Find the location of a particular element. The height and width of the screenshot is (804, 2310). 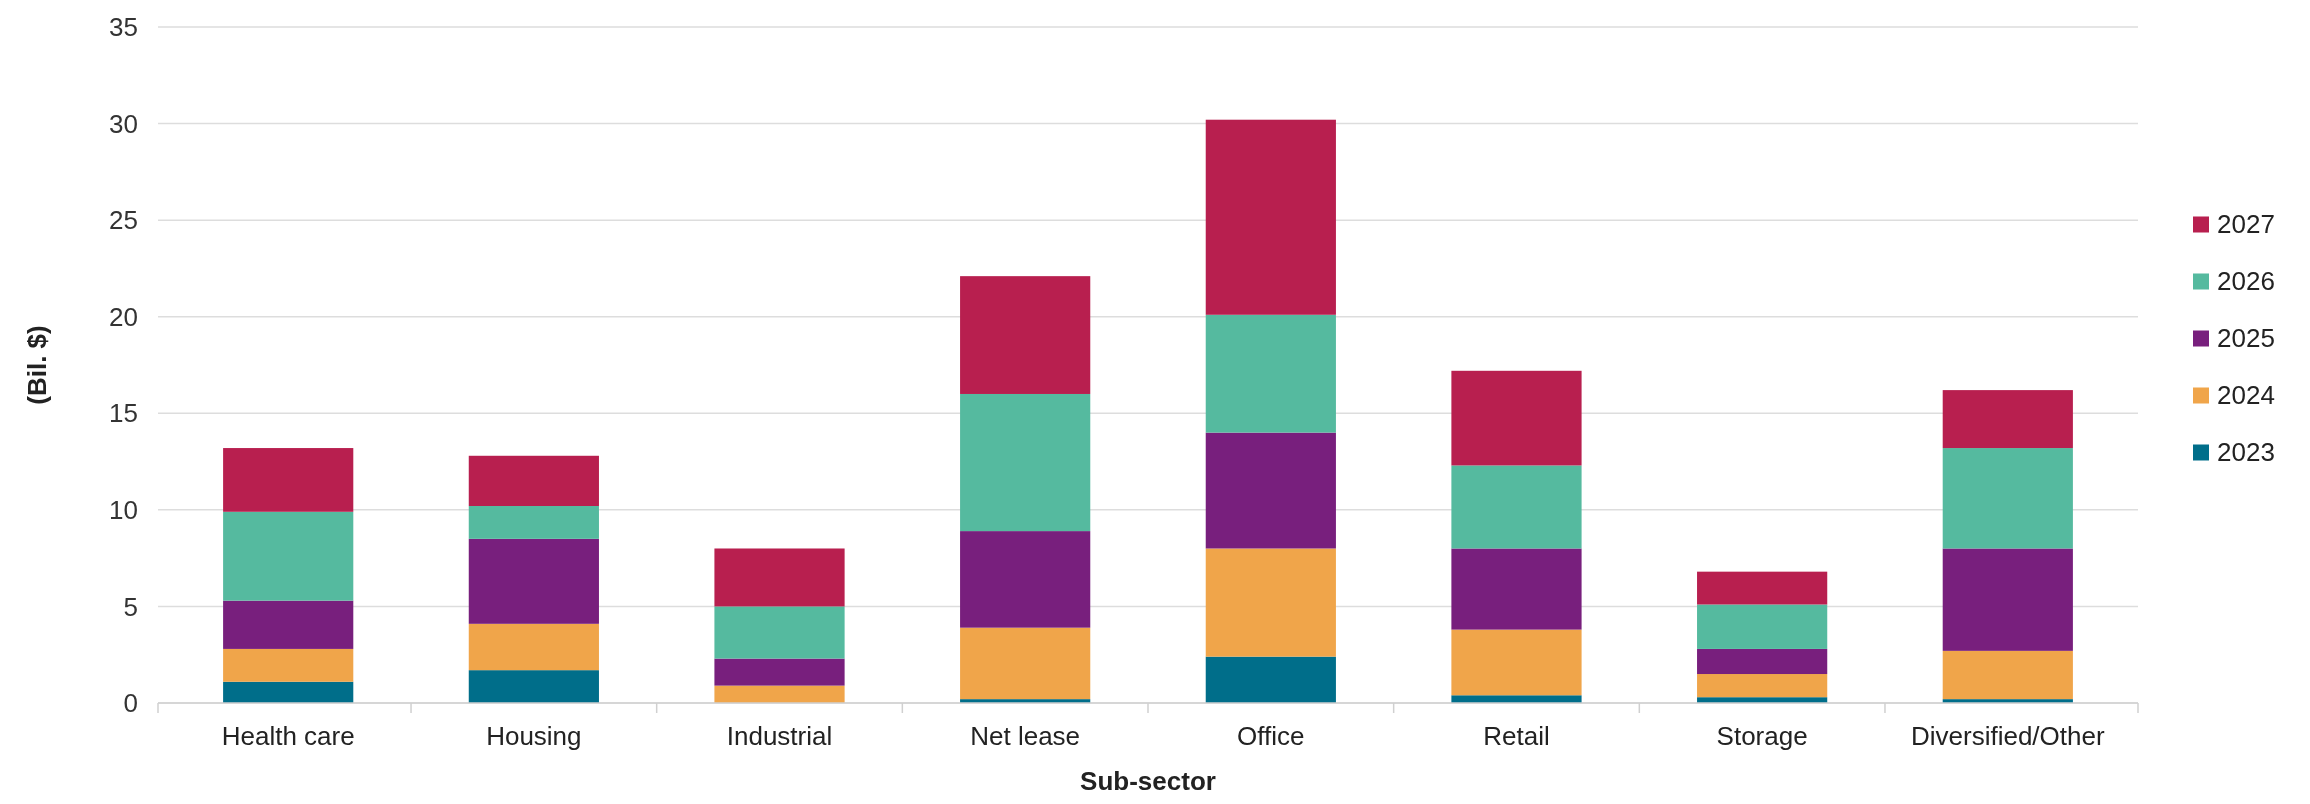

y-tick-label: 0 is located at coordinates (130, 703).